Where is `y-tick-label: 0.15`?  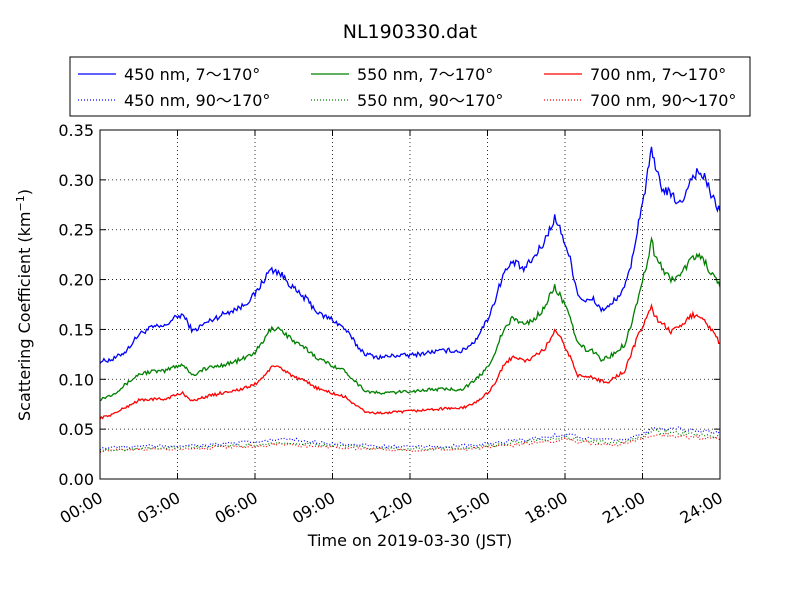
y-tick-label: 0.15 is located at coordinates (76, 329).